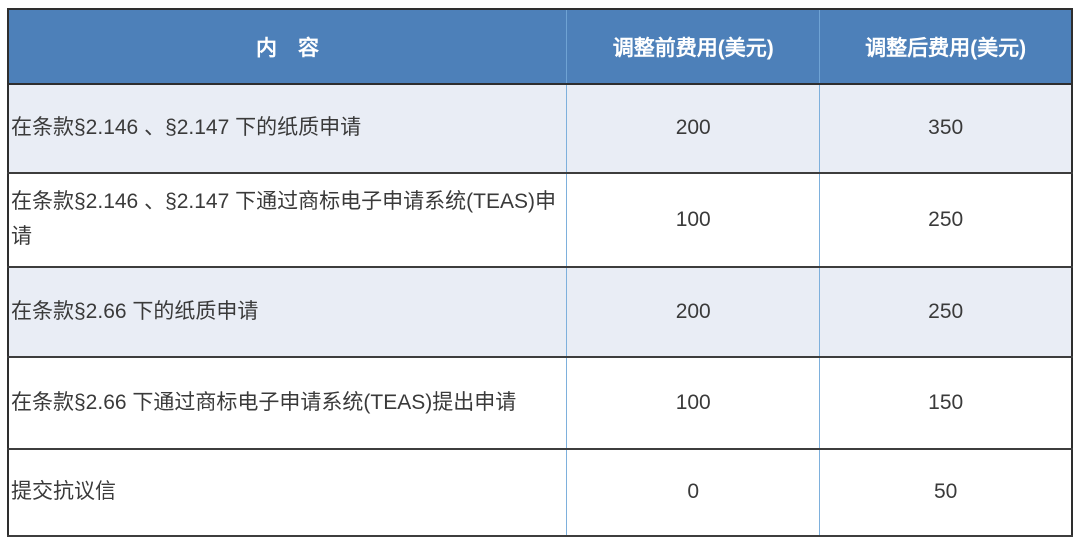 Image resolution: width=1080 pixels, height=537 pixels. Describe the element at coordinates (287, 403) in the screenshot. I see `row-content-cell: 在条款§2.66 下通过商标电子申请系统(TEAS)提出申请` at that location.